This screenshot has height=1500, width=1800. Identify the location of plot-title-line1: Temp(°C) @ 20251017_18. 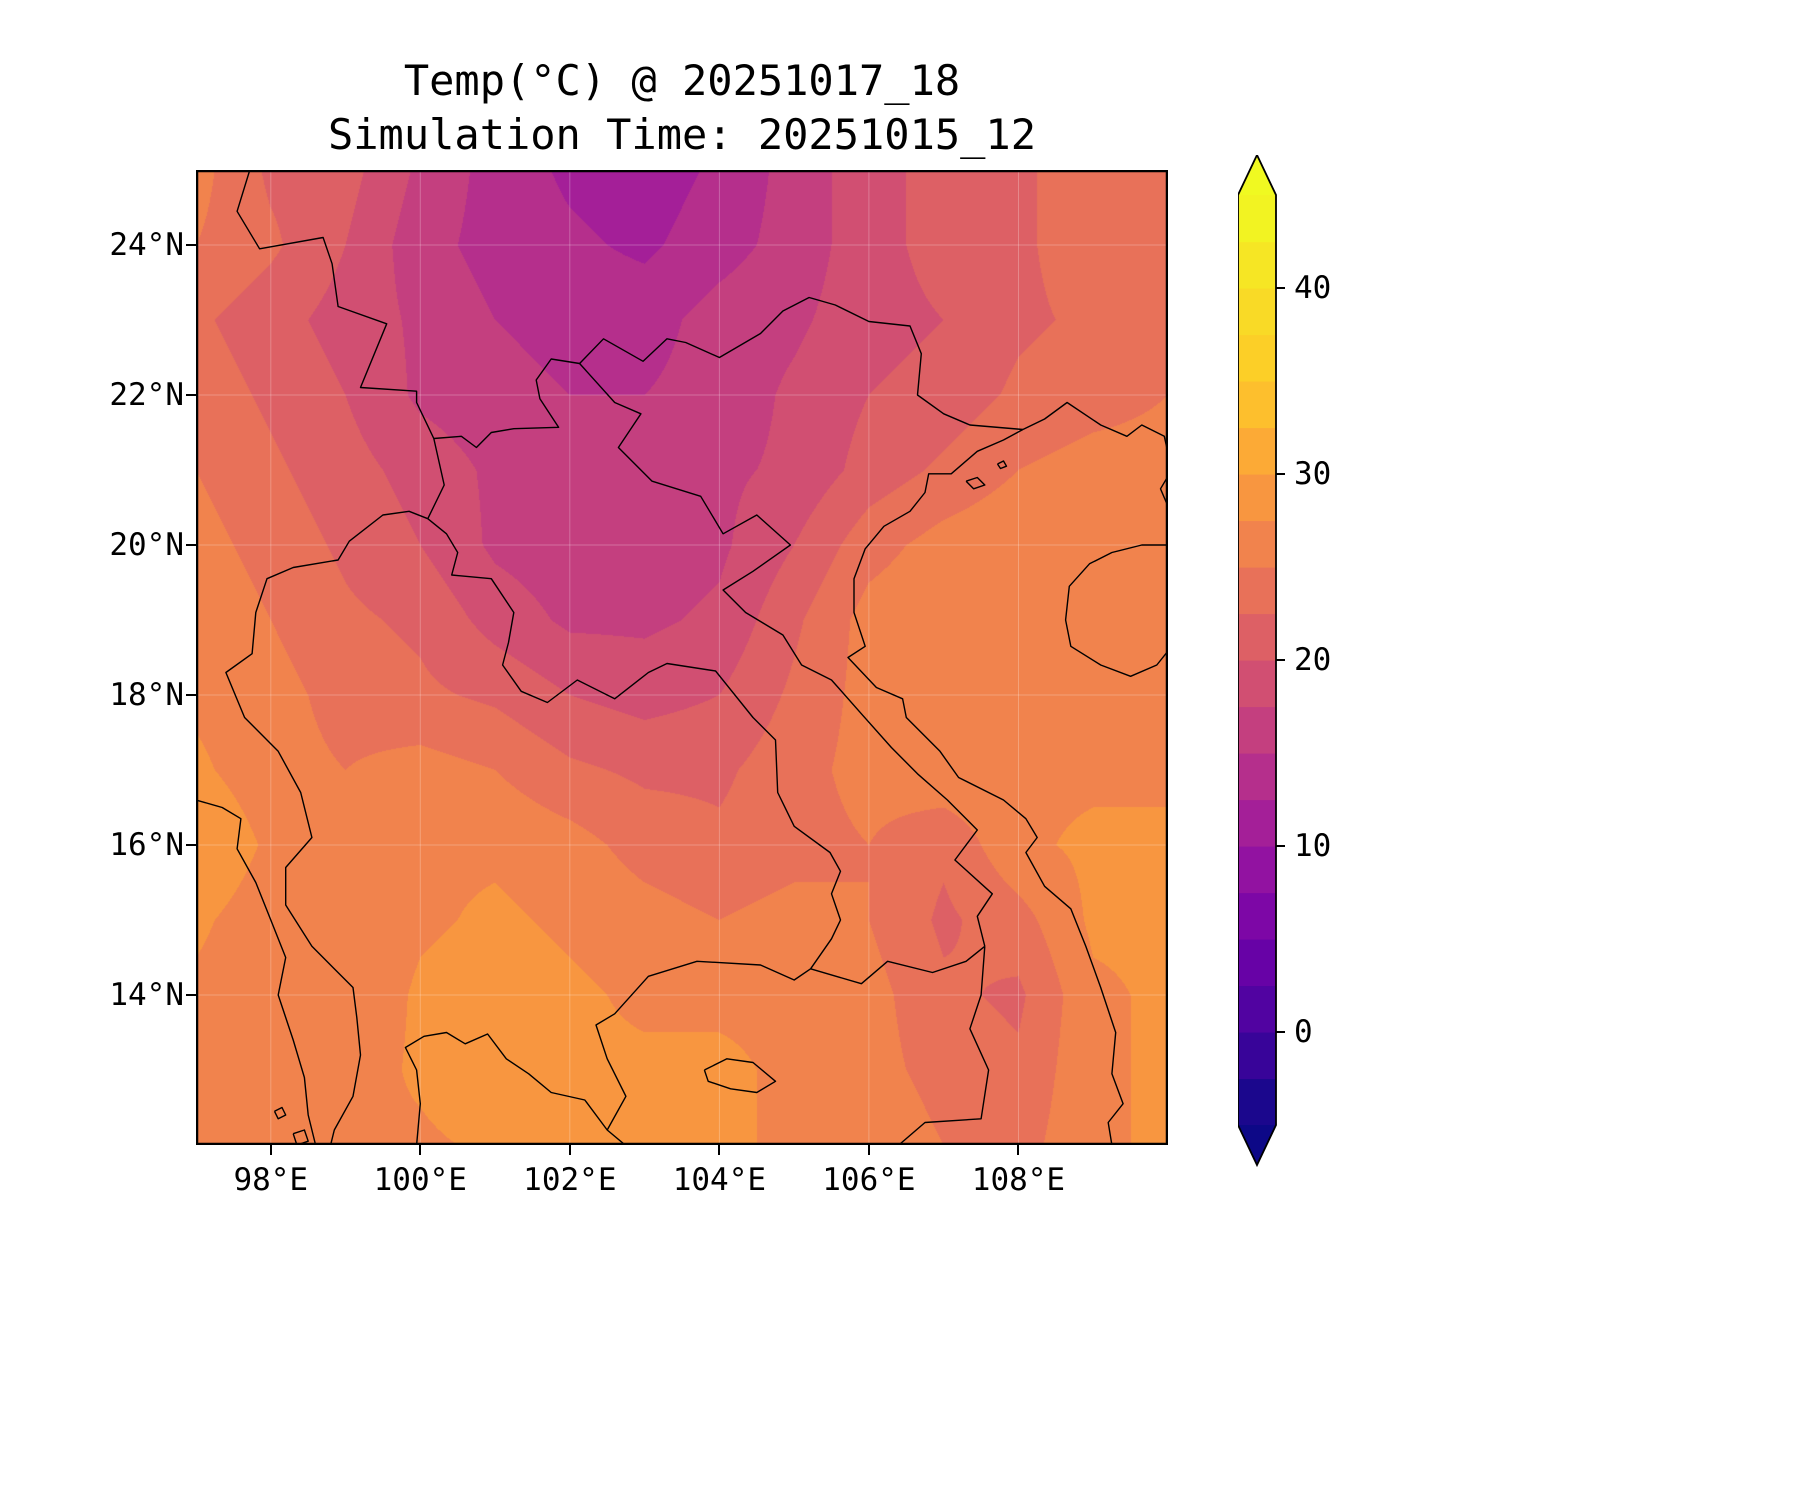
(682, 80).